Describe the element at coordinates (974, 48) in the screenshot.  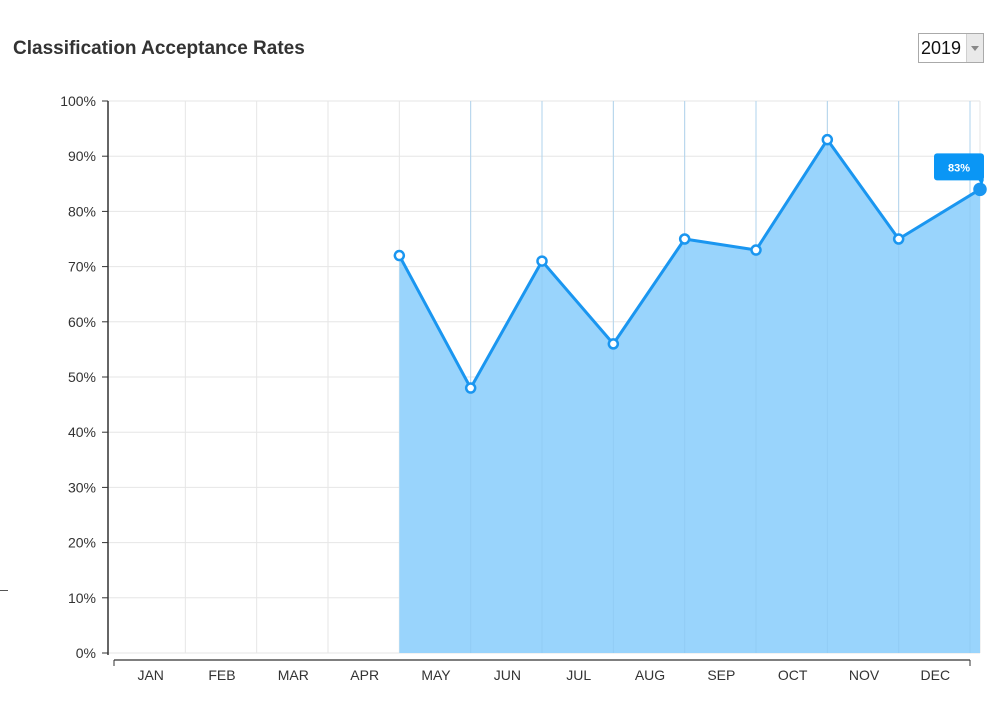
I see `dropdown-arrow-icon` at that location.